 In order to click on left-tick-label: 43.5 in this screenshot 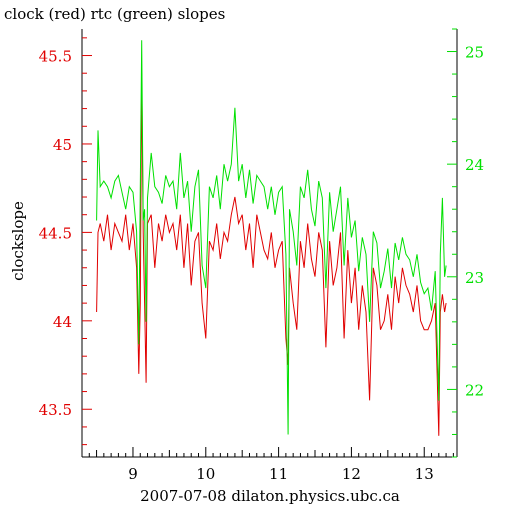, I will do `click(55, 410)`.